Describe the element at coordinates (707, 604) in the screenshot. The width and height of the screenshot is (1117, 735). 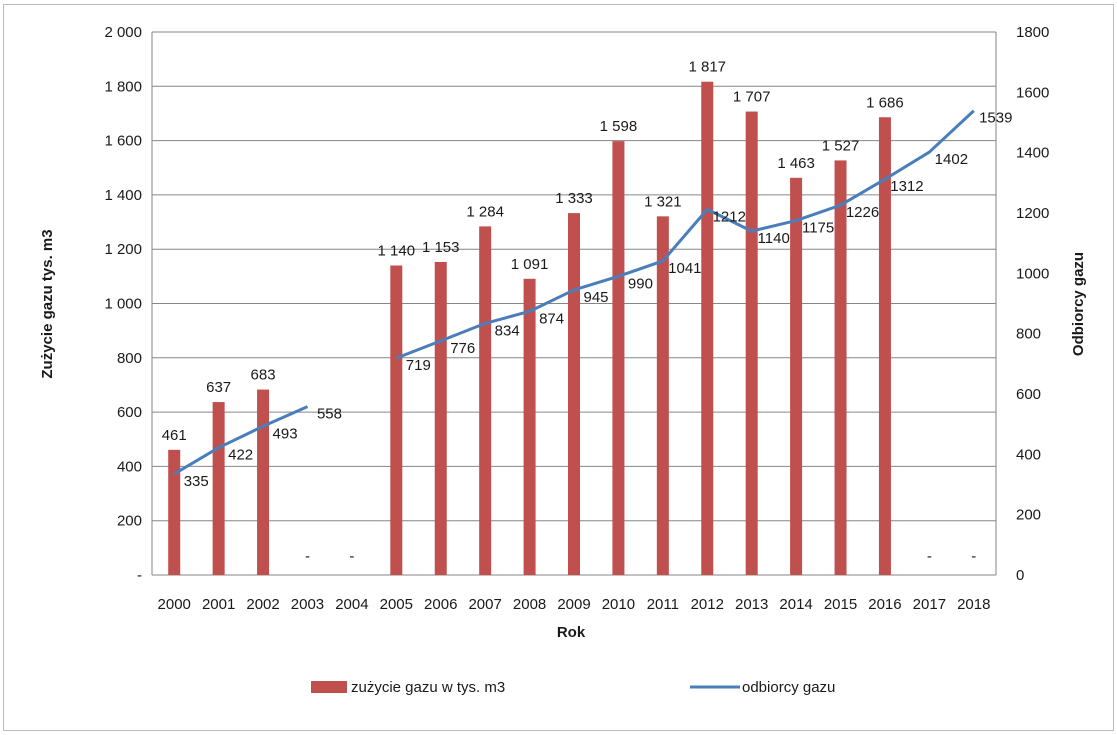
I see `x-tick-label: 2012` at that location.